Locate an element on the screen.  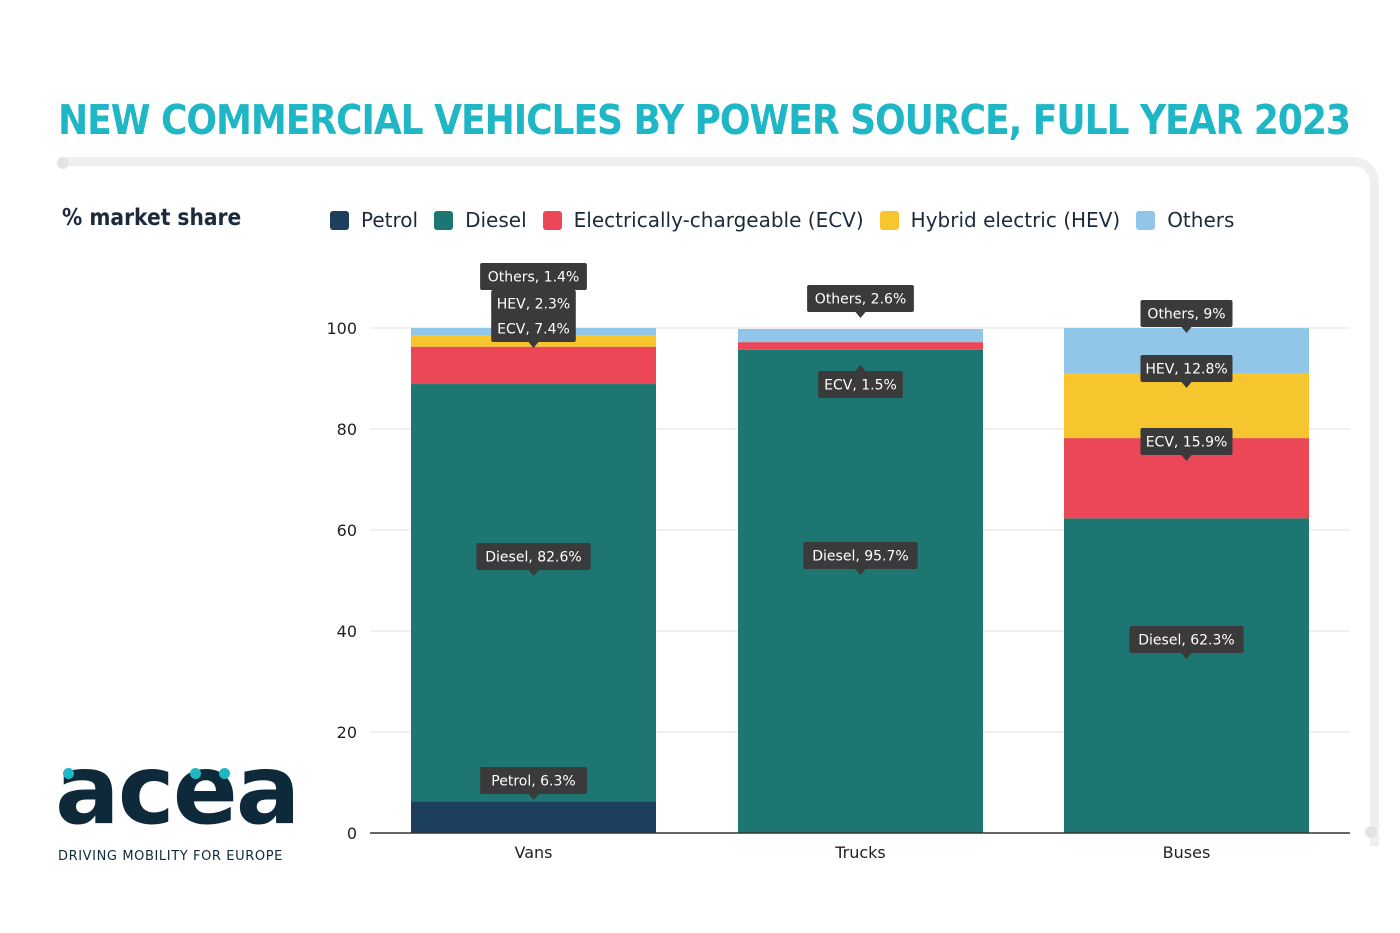
data-label: Others, 1.4% is located at coordinates (534, 278).